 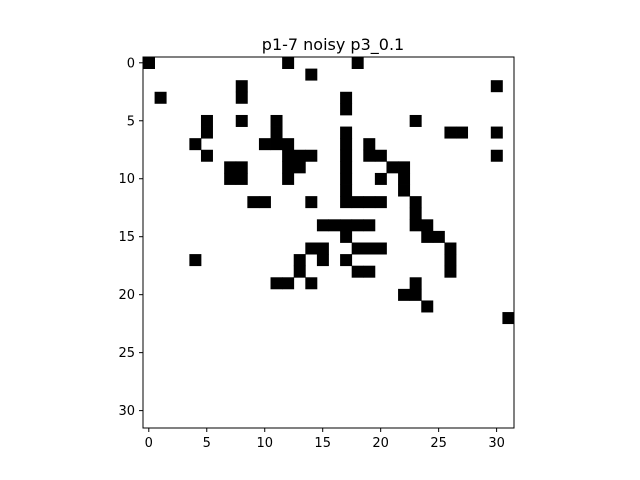 What do you see at coordinates (126, 295) in the screenshot?
I see `y-tick-label: 20` at bounding box center [126, 295].